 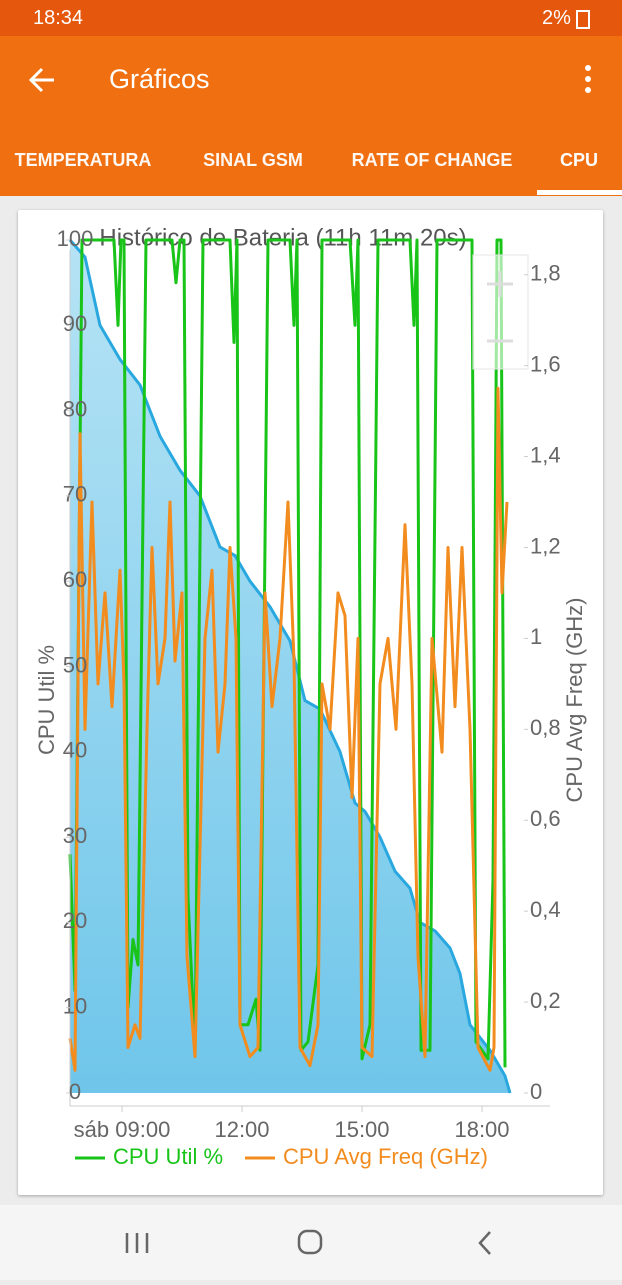 I want to click on clock: 18:34, so click(x=58, y=18).